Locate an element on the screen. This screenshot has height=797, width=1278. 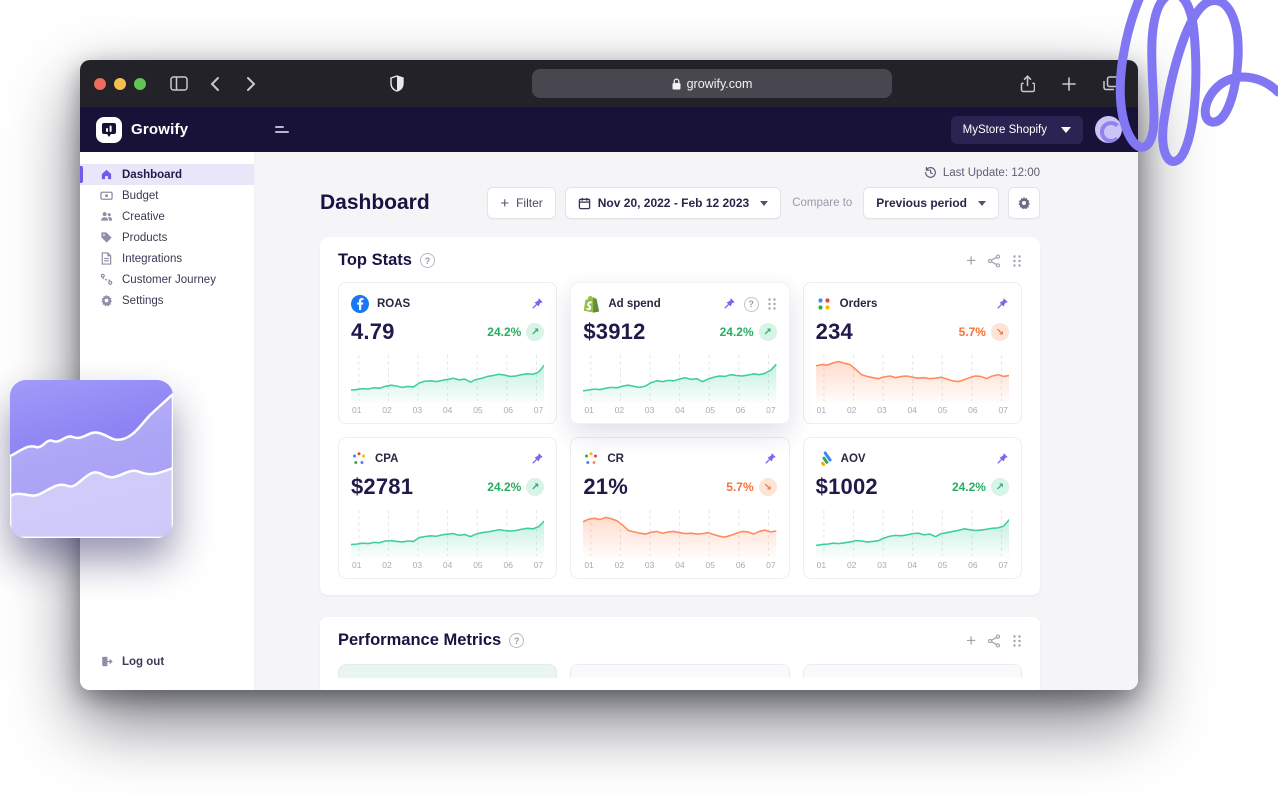
metric-card-tops is located at coordinates (680, 671).